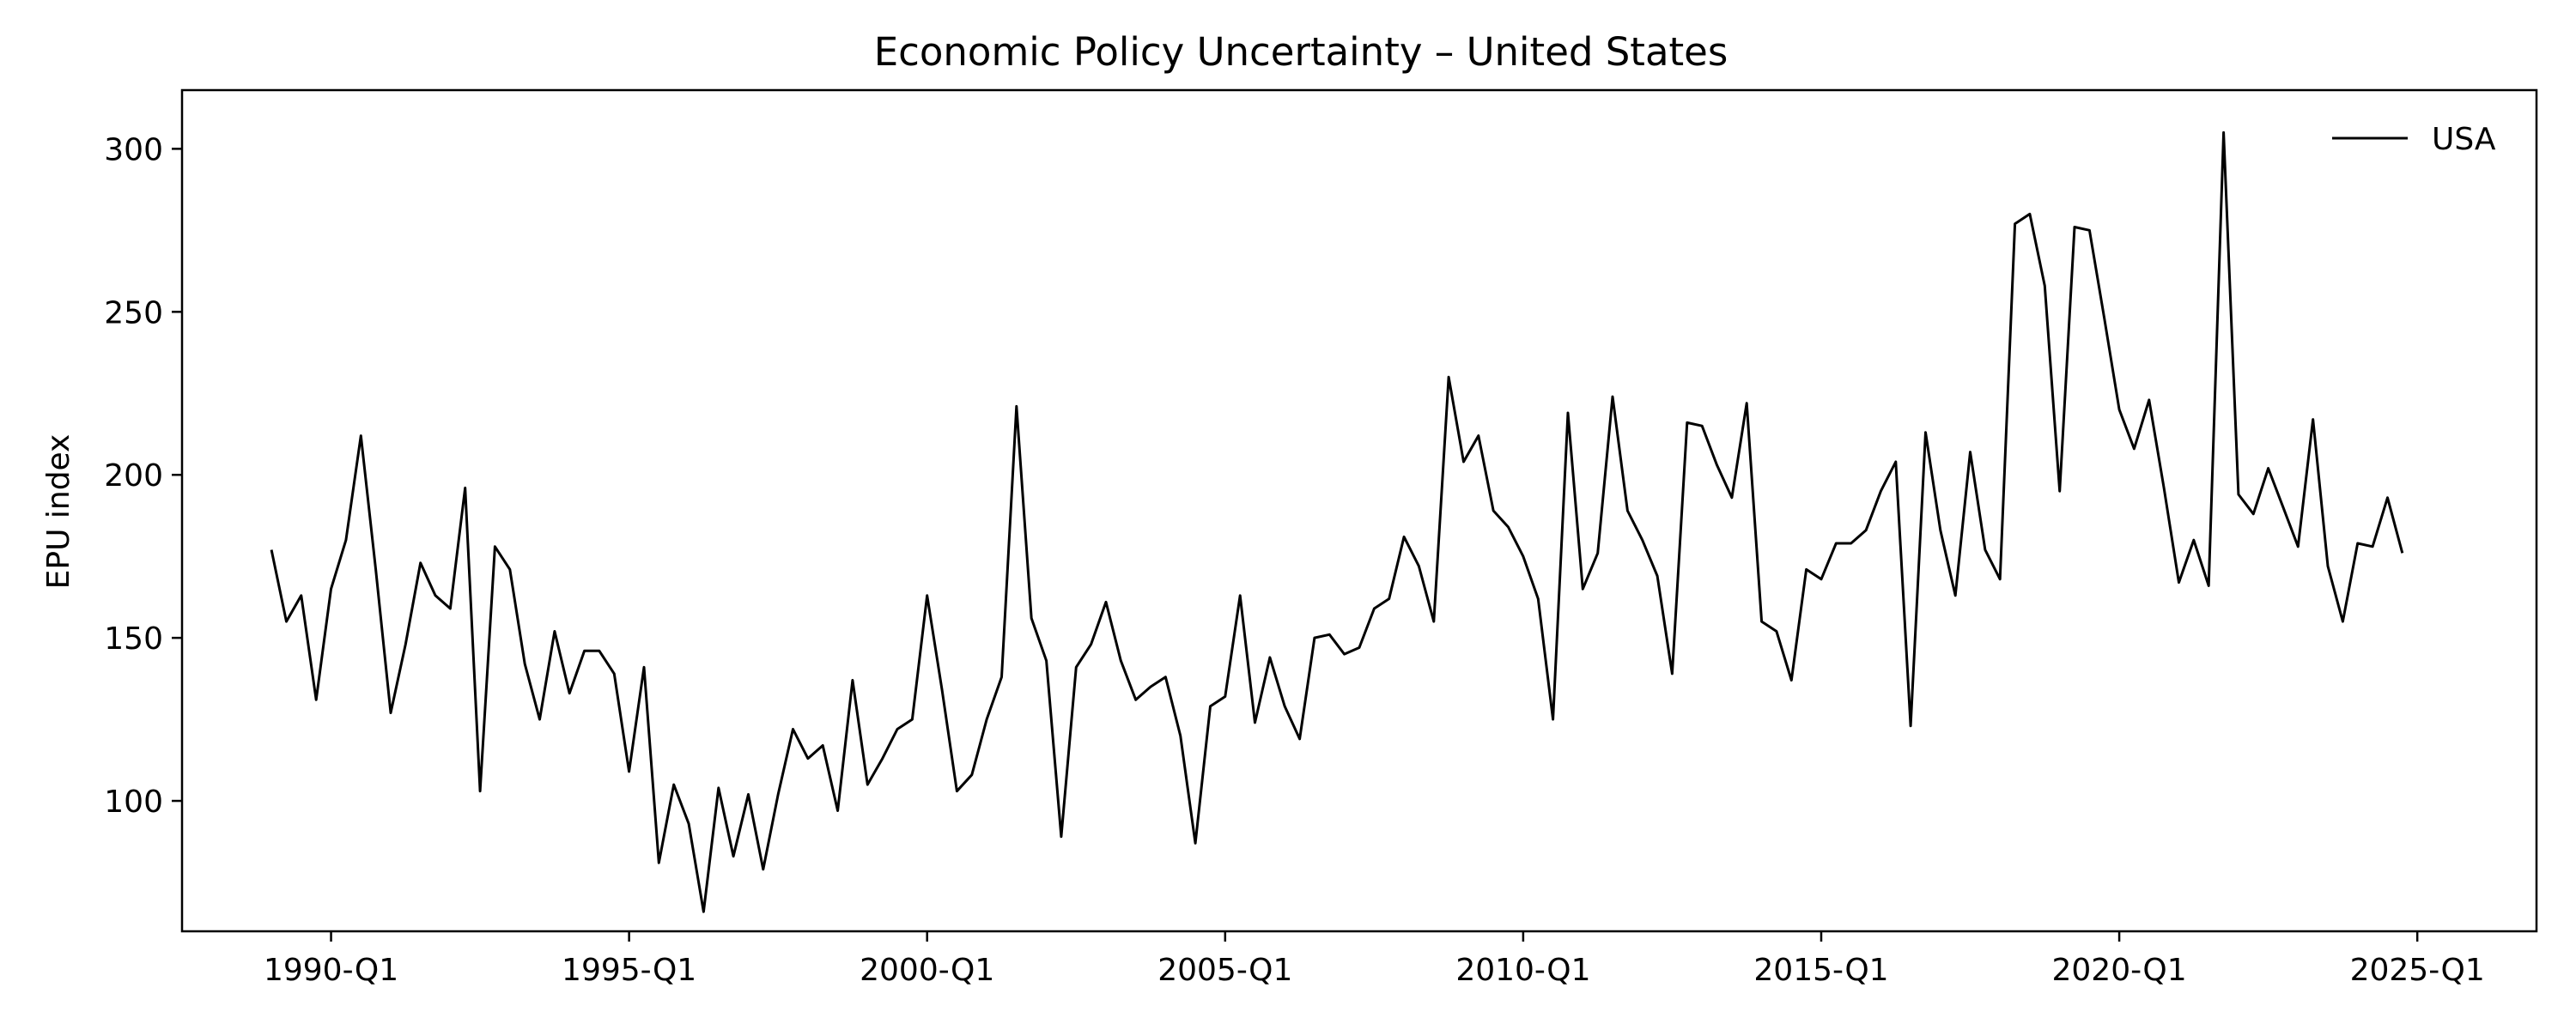 This screenshot has height=1030, width=2576. I want to click on x-tick-label: 1995-Q1, so click(629, 970).